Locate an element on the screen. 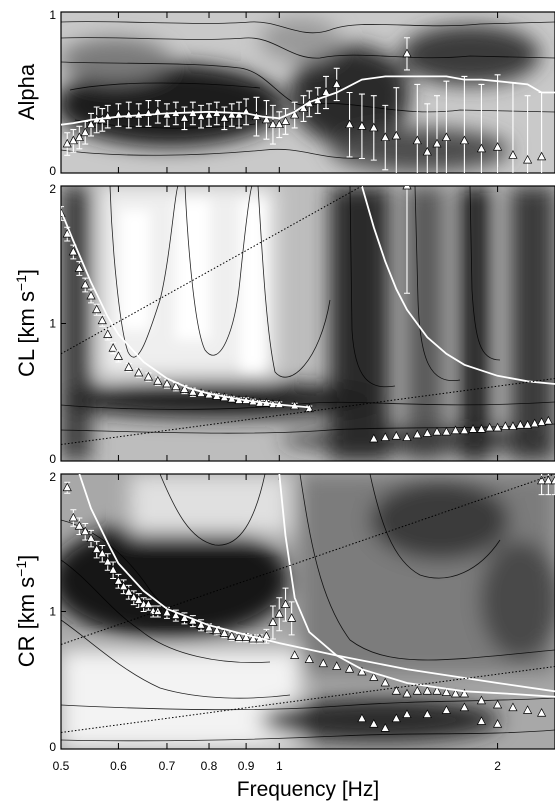 This screenshot has width=555, height=804. x-tick-label: 0.9 is located at coordinates (246, 766).